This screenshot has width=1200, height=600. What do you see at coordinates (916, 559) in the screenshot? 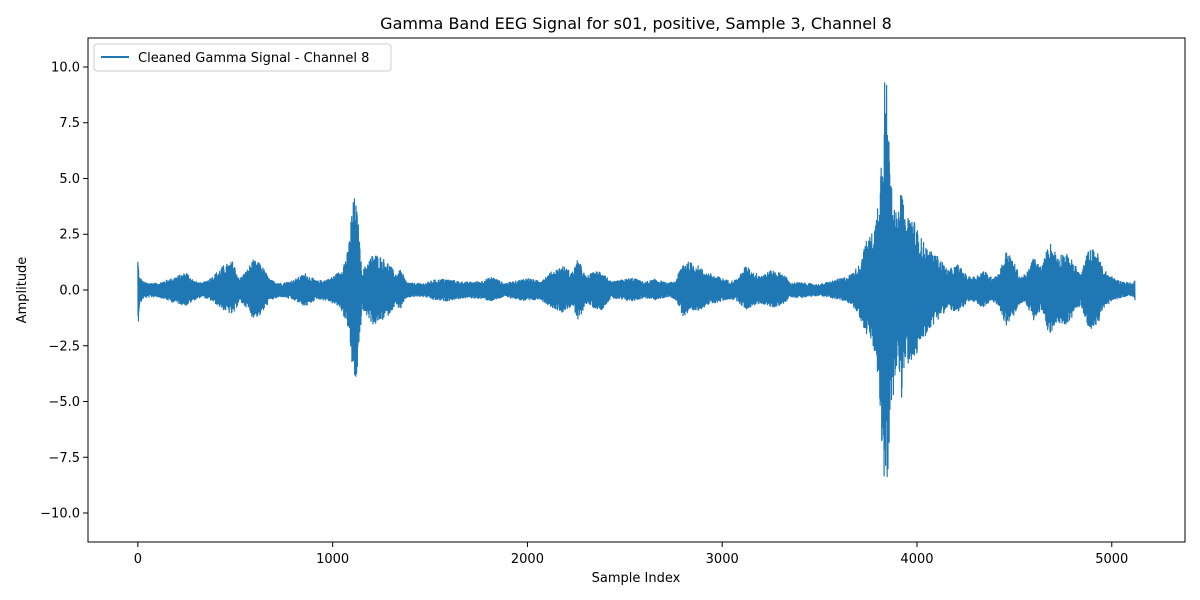
I see `x-tick-label: 4000` at bounding box center [916, 559].